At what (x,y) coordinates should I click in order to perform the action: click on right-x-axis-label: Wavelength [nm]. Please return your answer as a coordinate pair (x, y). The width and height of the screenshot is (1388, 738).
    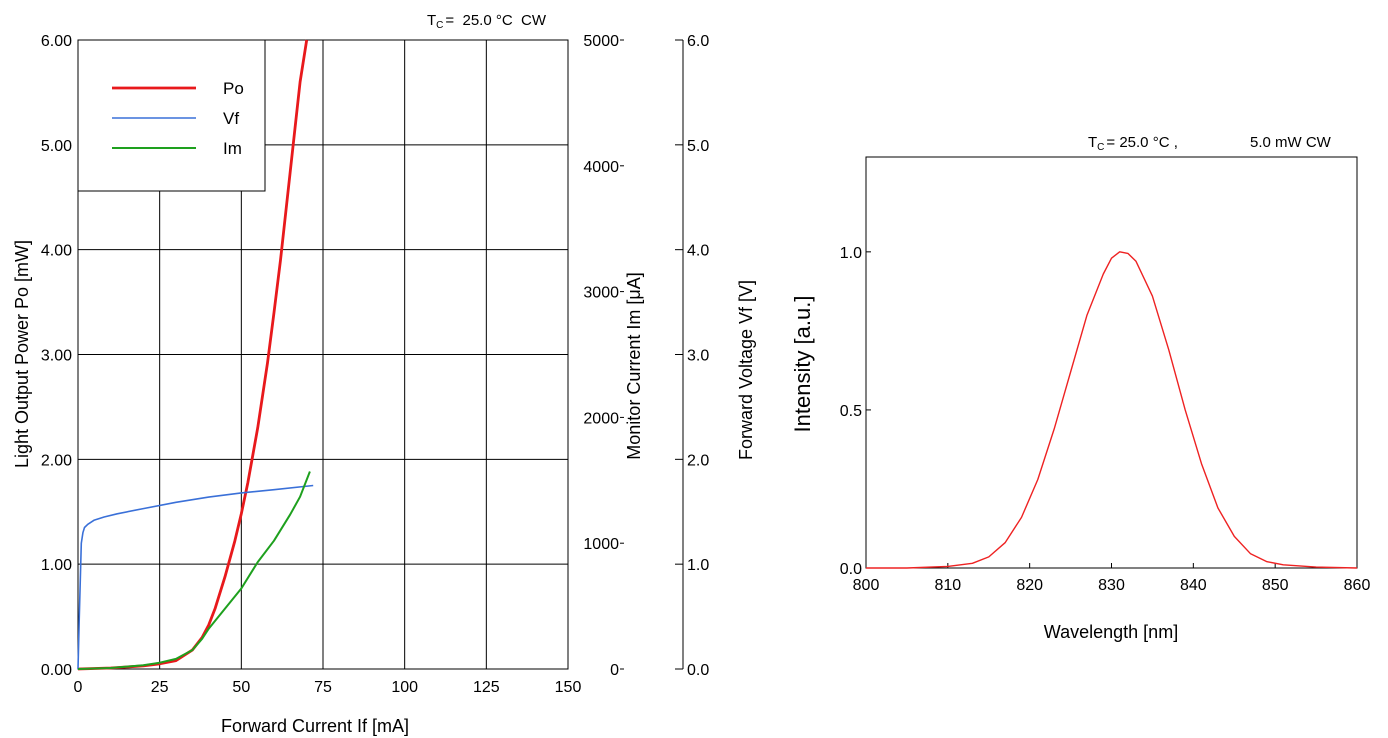
    Looking at the image, I should click on (1111, 632).